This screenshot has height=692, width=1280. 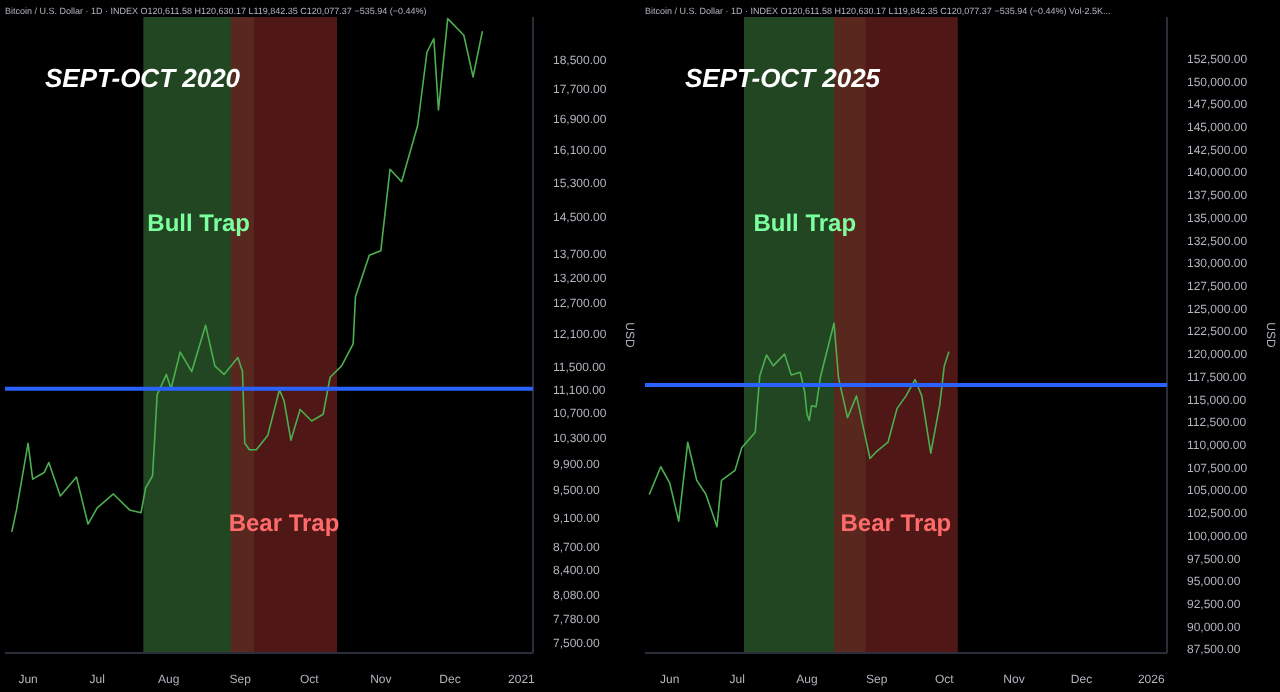 What do you see at coordinates (783, 78) in the screenshot?
I see `text: SEPT-OCT 2025` at bounding box center [783, 78].